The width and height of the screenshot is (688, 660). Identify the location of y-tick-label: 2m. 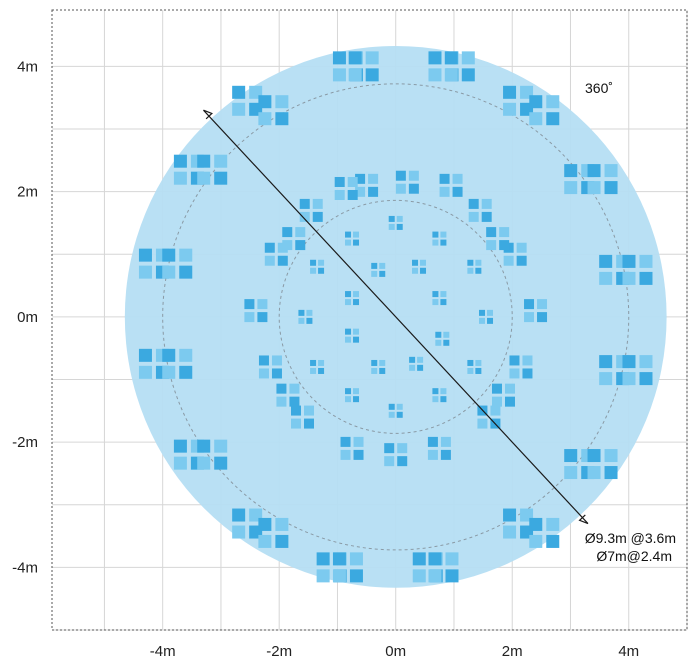
(27, 192).